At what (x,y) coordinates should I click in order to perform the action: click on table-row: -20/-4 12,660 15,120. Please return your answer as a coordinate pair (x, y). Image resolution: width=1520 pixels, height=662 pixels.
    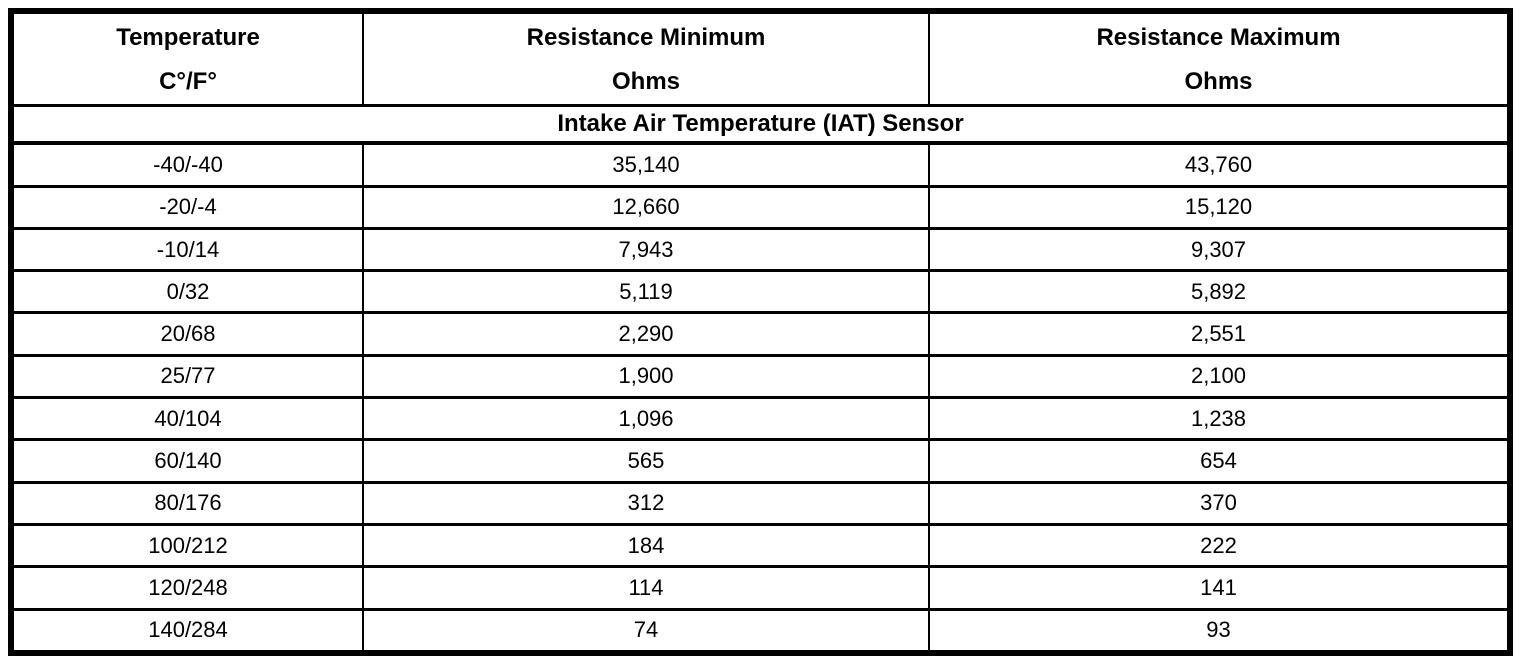
    Looking at the image, I should click on (760, 207).